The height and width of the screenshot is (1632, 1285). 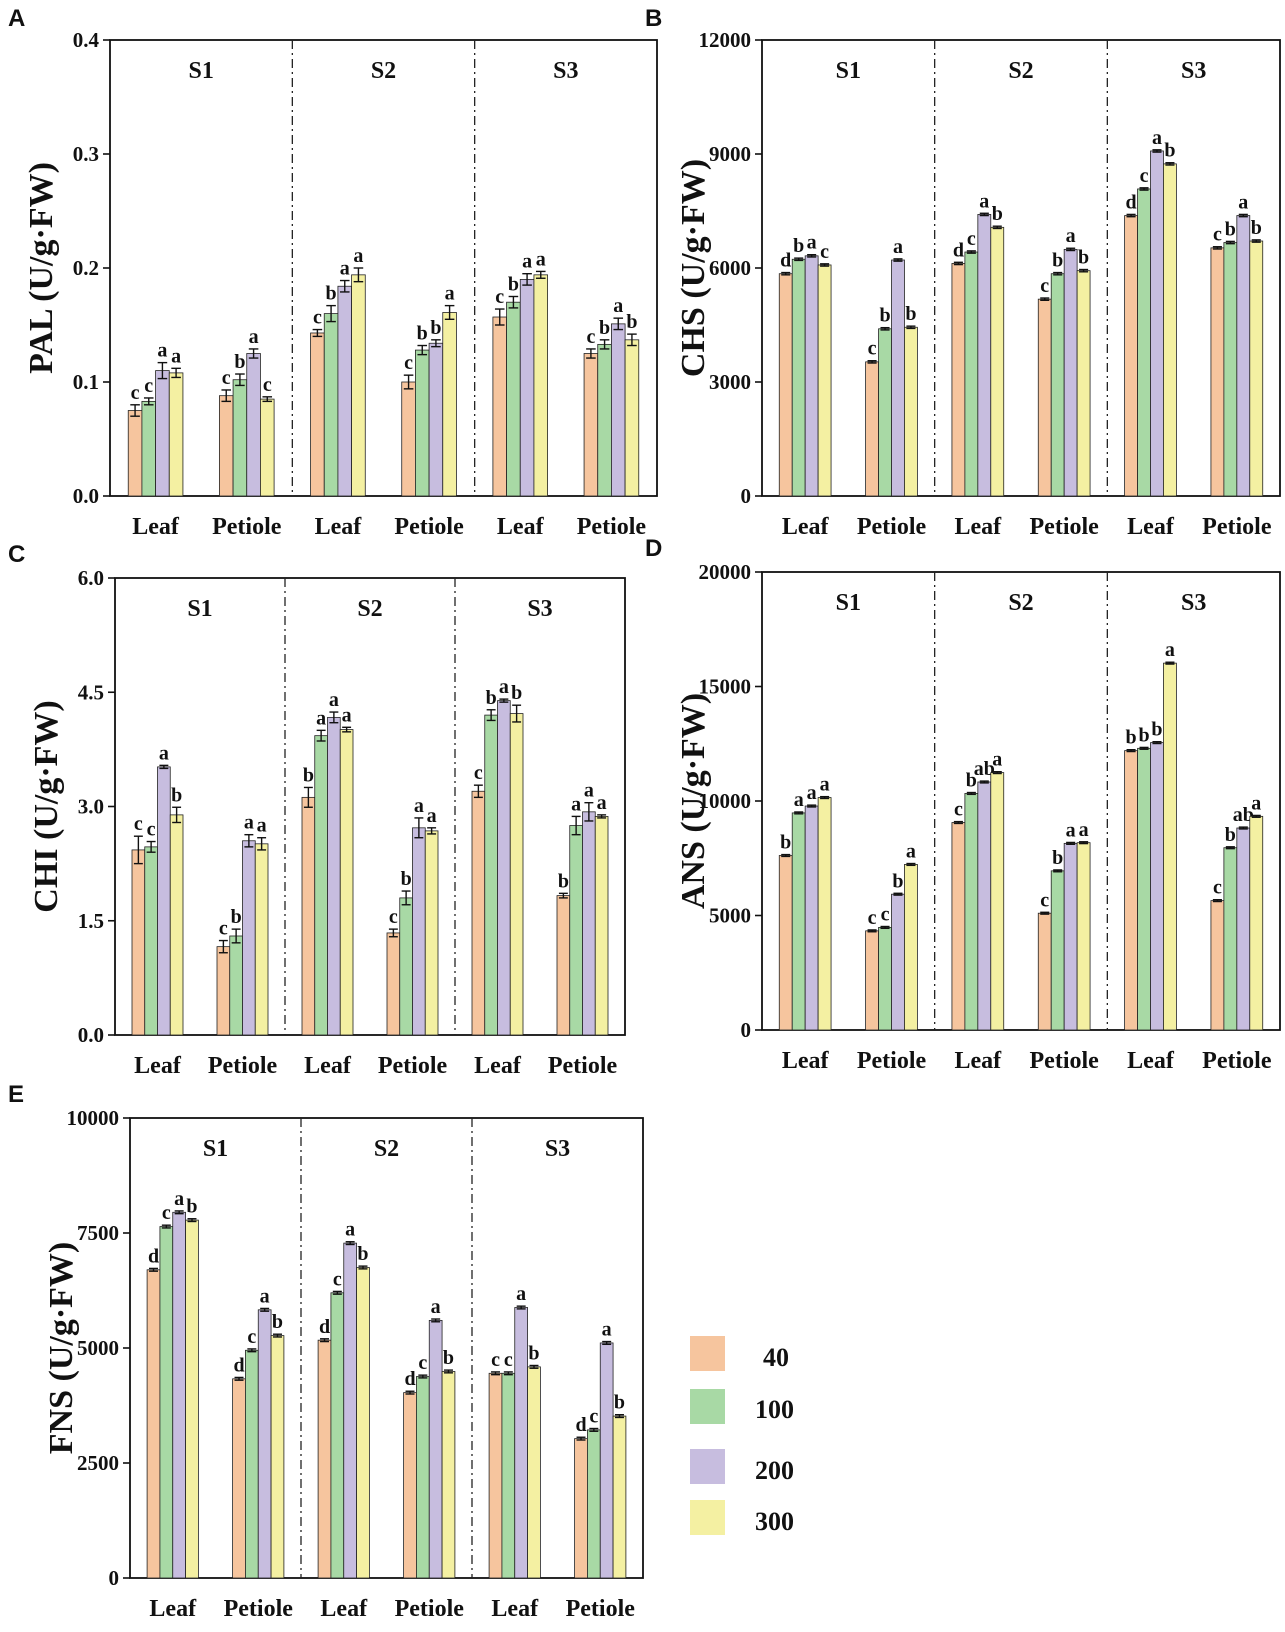 I want to click on y-tick-label: 4.5, so click(x=91, y=692).